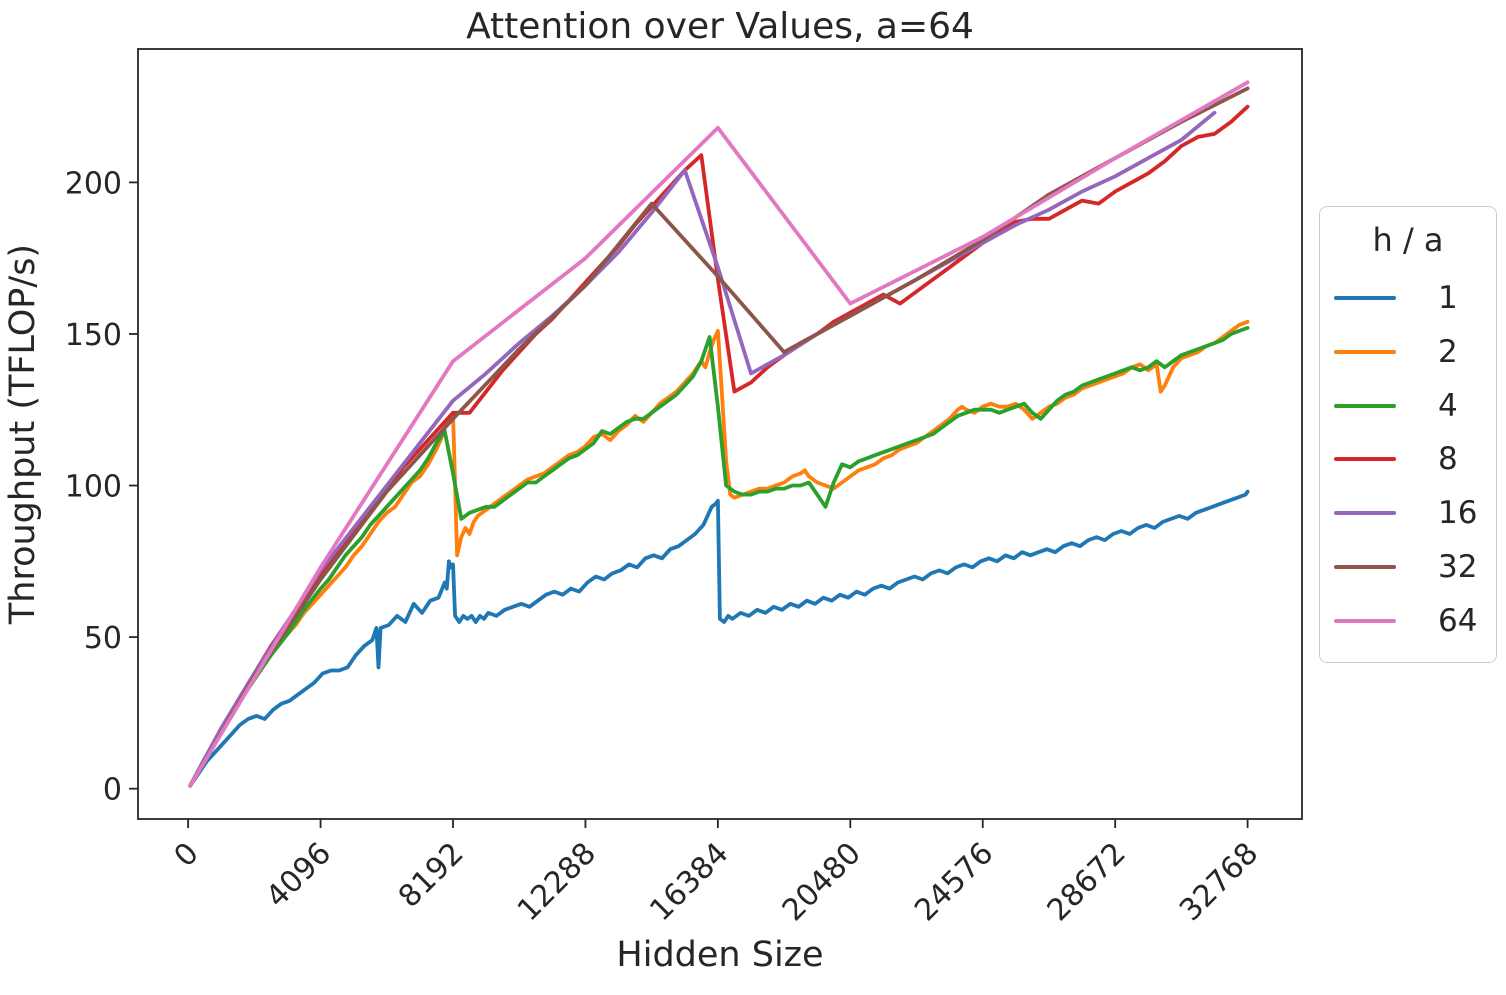  What do you see at coordinates (1219, 882) in the screenshot?
I see `x-tick-label: 32768` at bounding box center [1219, 882].